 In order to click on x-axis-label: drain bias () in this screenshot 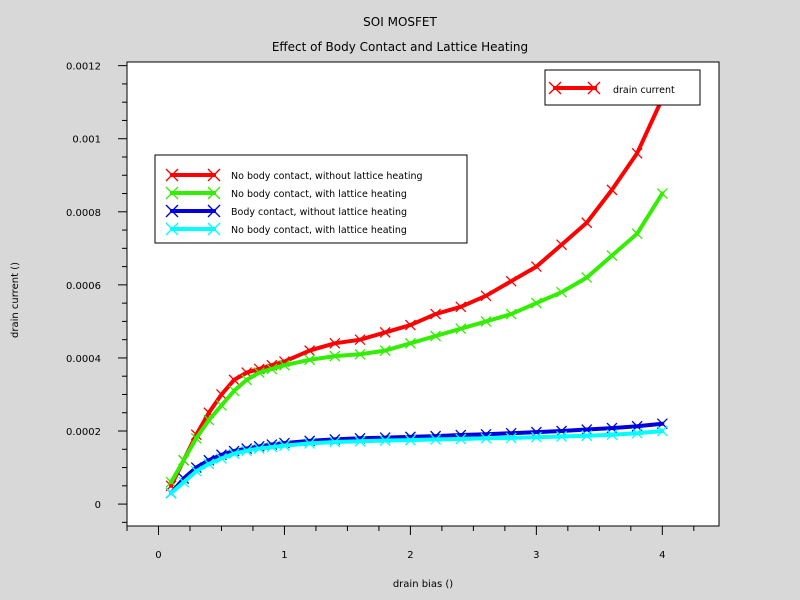, I will do `click(423, 584)`.